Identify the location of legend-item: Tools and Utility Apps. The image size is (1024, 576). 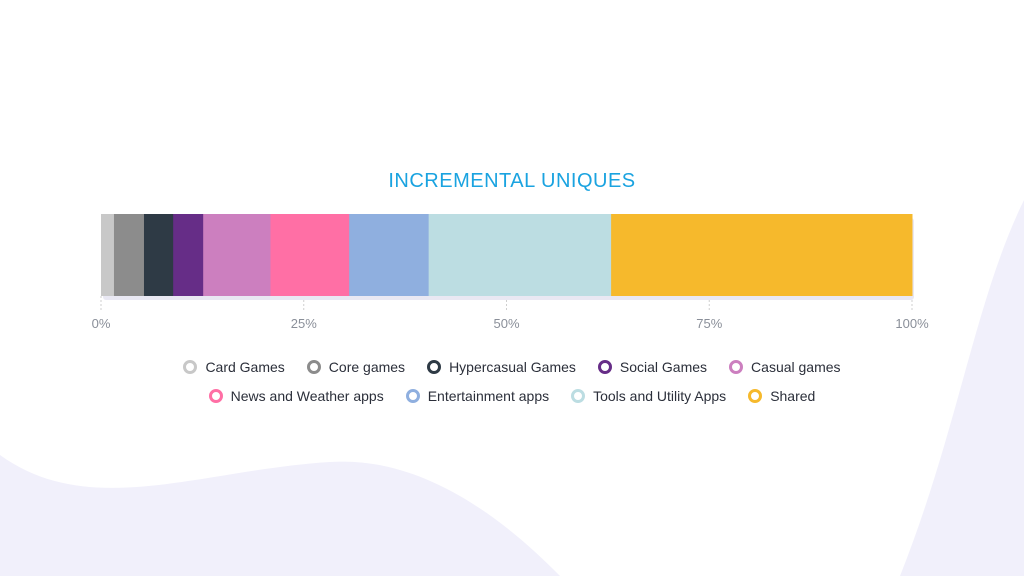
(648, 396).